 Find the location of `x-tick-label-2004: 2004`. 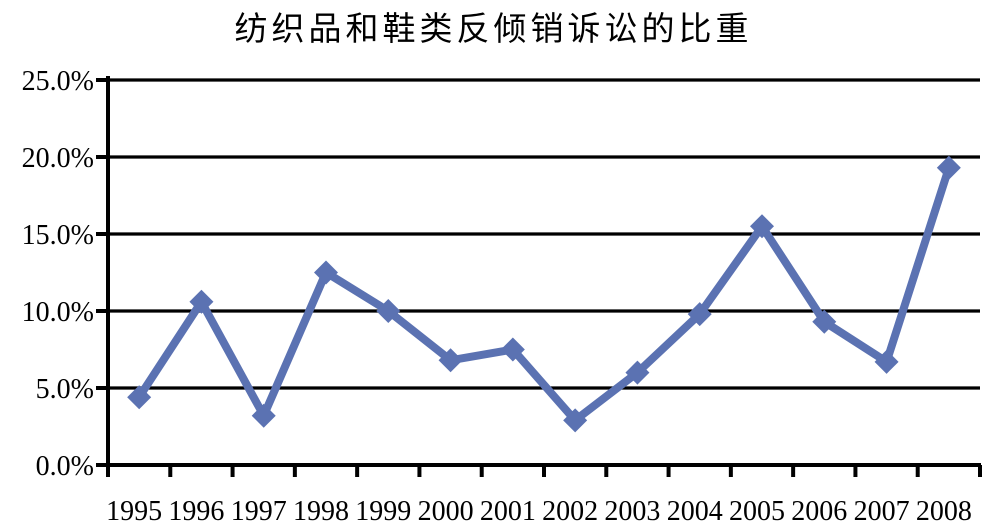

x-tick-label-2004: 2004 is located at coordinates (695, 511).